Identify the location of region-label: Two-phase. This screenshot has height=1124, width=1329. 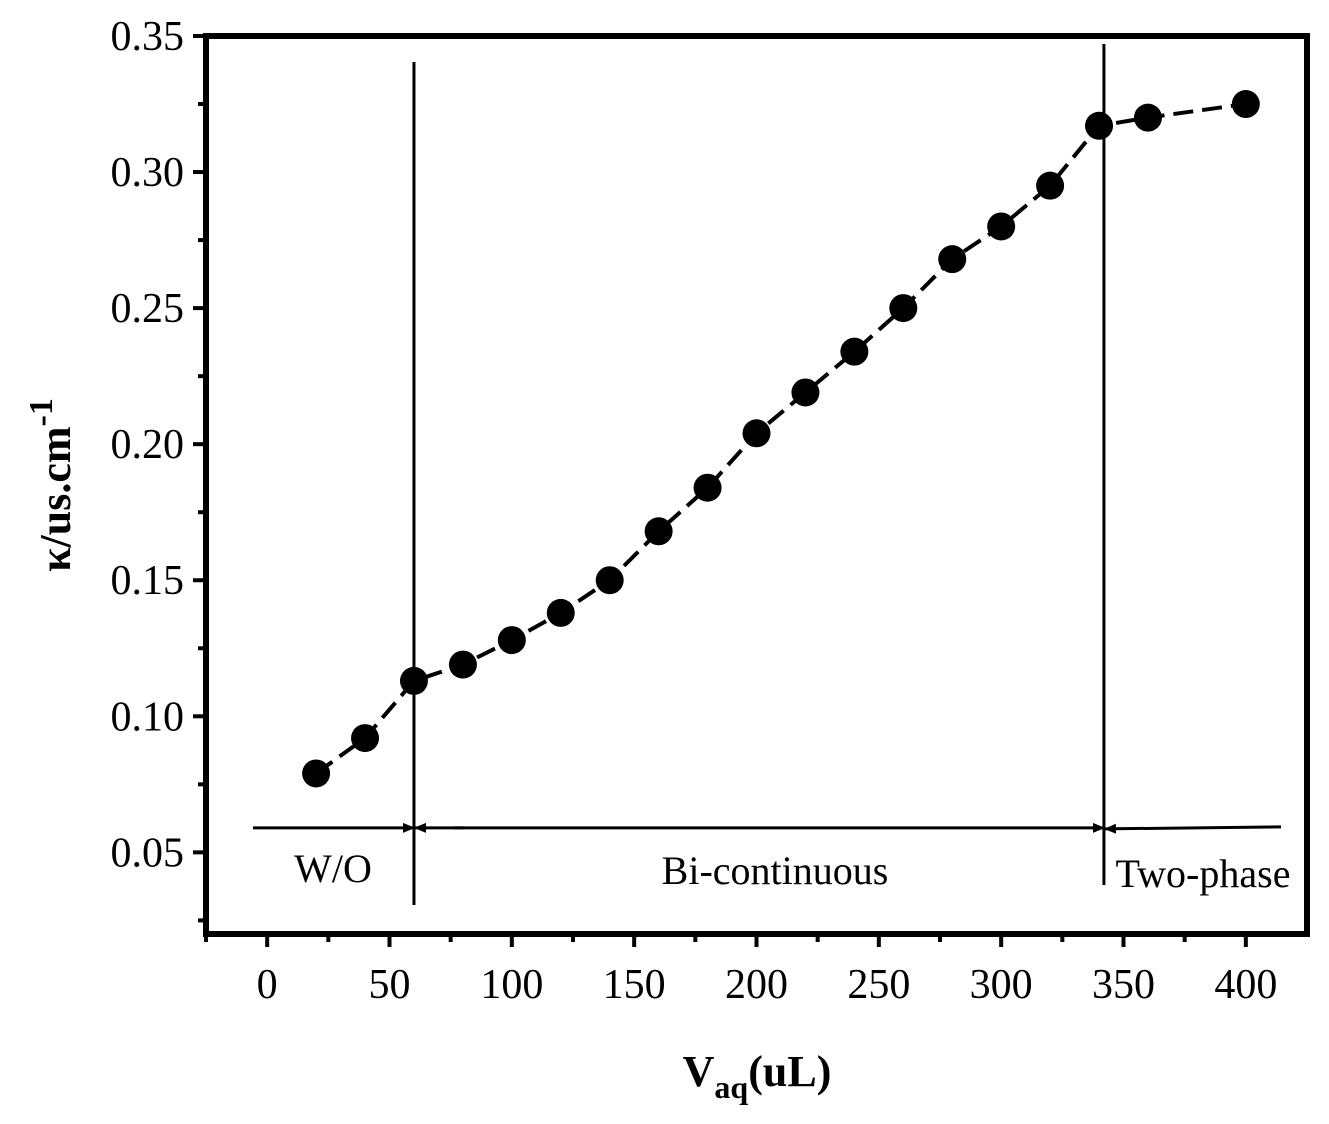
(1203, 873).